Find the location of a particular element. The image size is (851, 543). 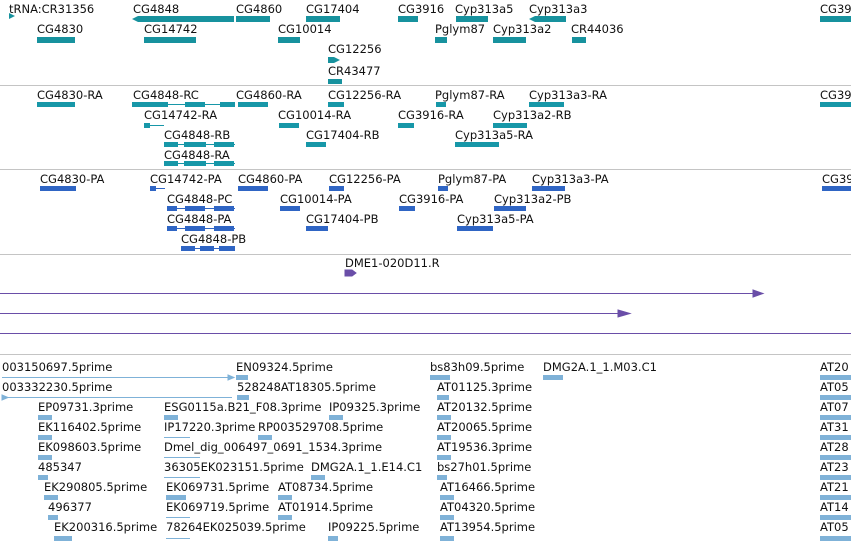

genes-feature-label: Cyp313a3 is located at coordinates (558, 9).